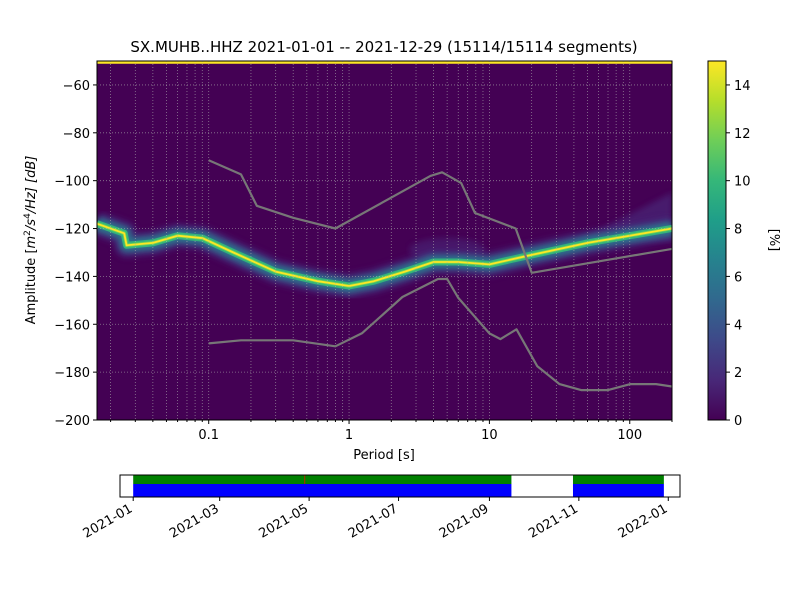 The height and width of the screenshot is (600, 800). Describe the element at coordinates (384, 455) in the screenshot. I see `x-axis-label: Period [s]` at that location.